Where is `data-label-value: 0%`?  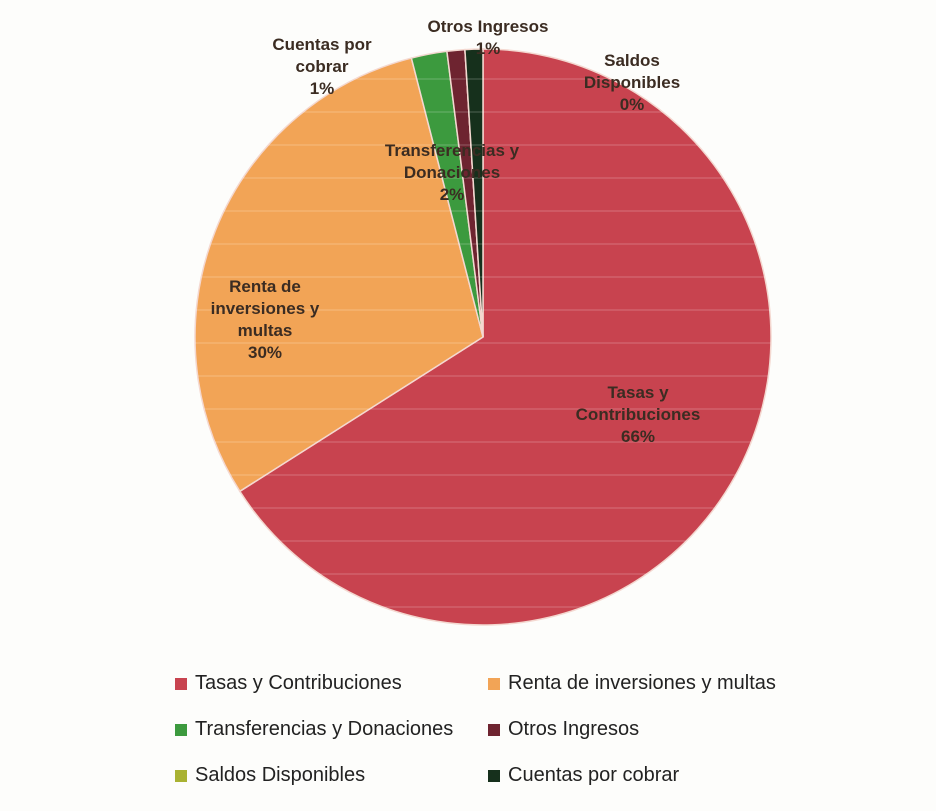
data-label-value: 0% is located at coordinates (632, 104).